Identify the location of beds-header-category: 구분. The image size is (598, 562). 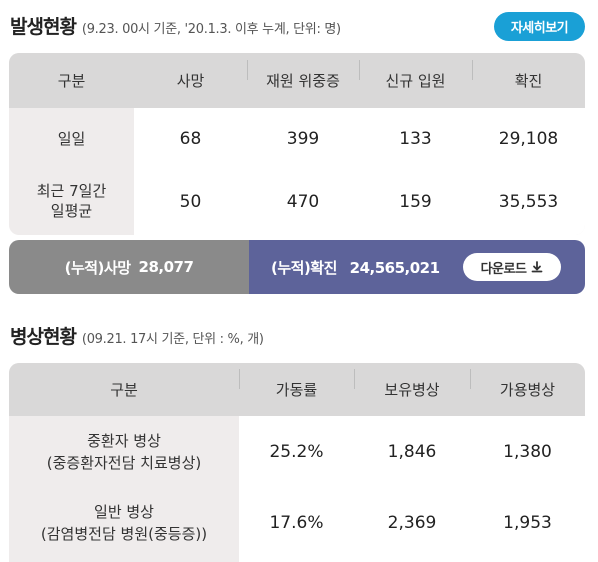
(124, 390).